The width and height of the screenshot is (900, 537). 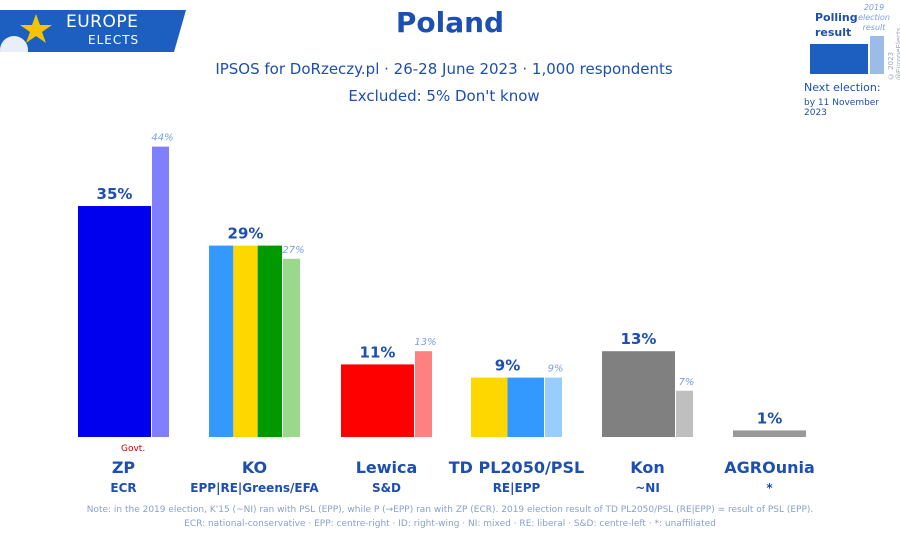 What do you see at coordinates (647, 467) in the screenshot?
I see `party-name: Kon` at bounding box center [647, 467].